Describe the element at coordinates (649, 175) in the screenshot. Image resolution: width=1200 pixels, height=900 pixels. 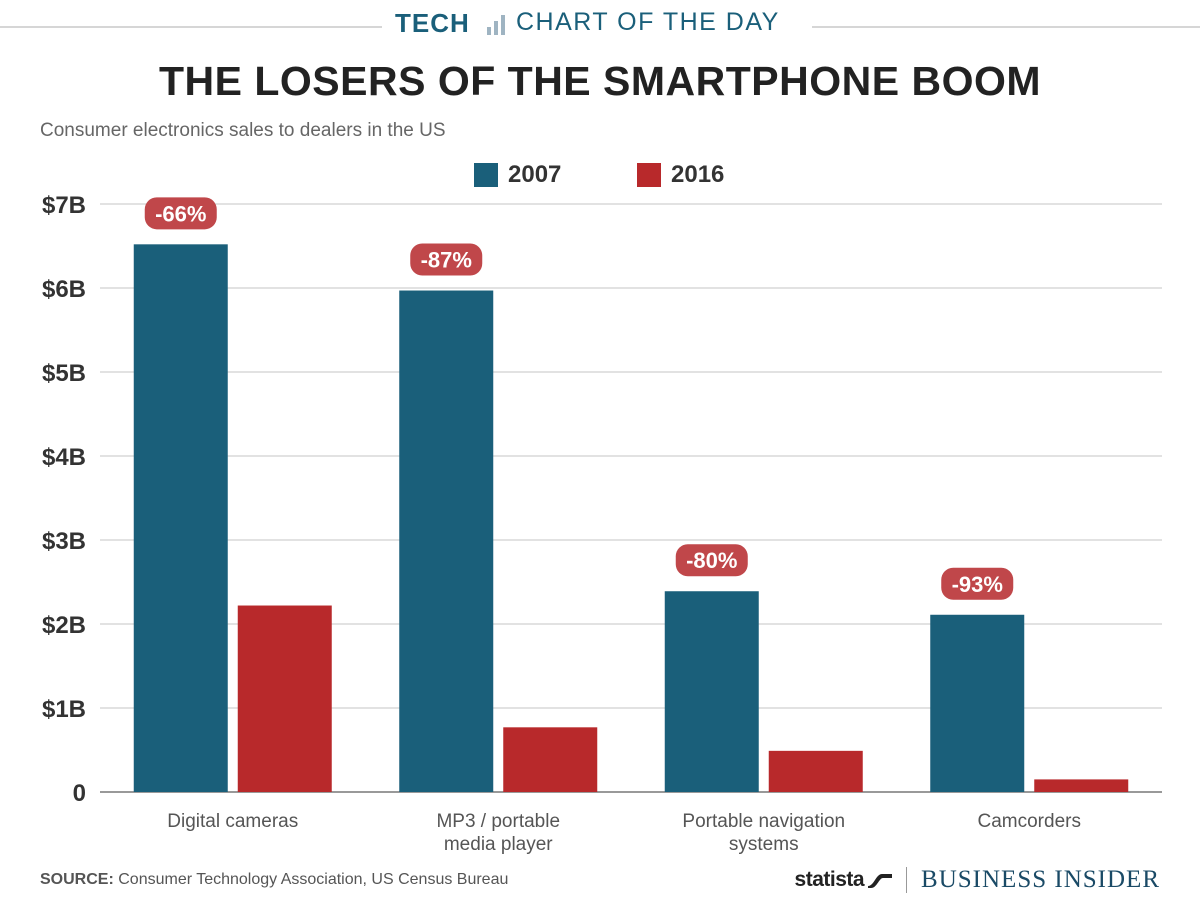
I see `legend-swatch-2016` at that location.